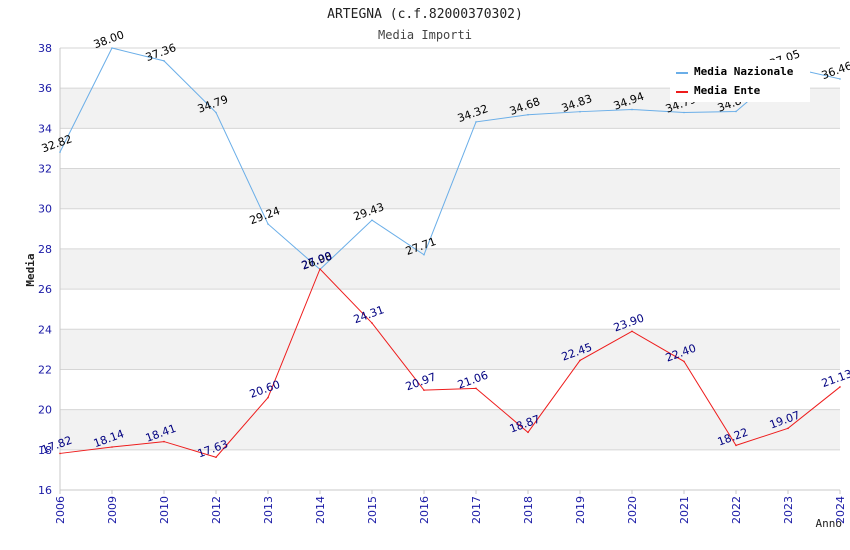 The height and width of the screenshot is (550, 850). What do you see at coordinates (164, 510) in the screenshot?
I see `x-tick-label: 2010` at bounding box center [164, 510].